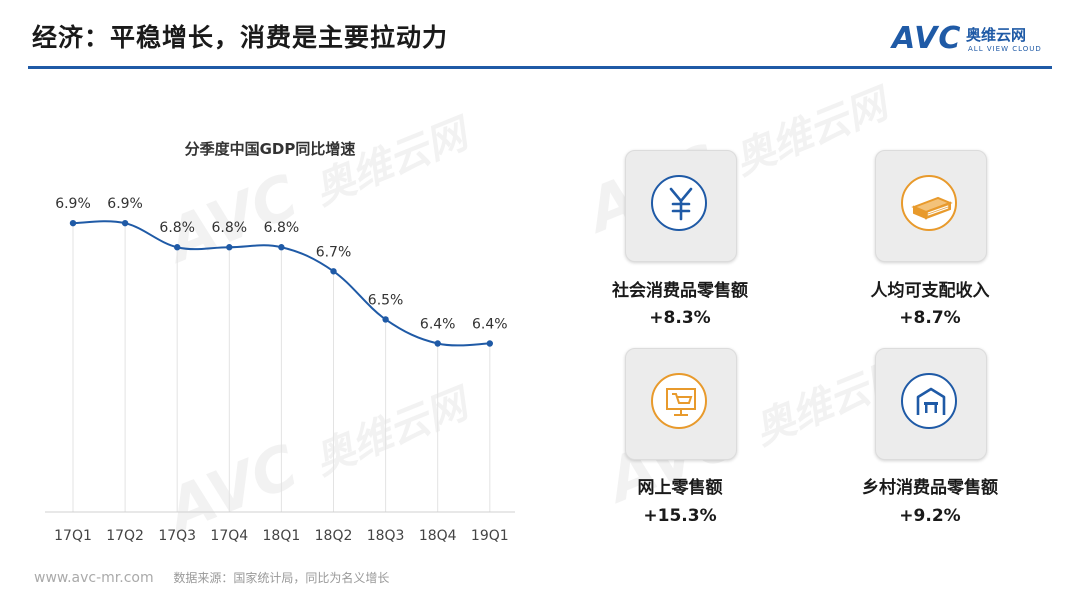  Describe the element at coordinates (438, 536) in the screenshot. I see `x-tick-label: 18Q4` at that location.